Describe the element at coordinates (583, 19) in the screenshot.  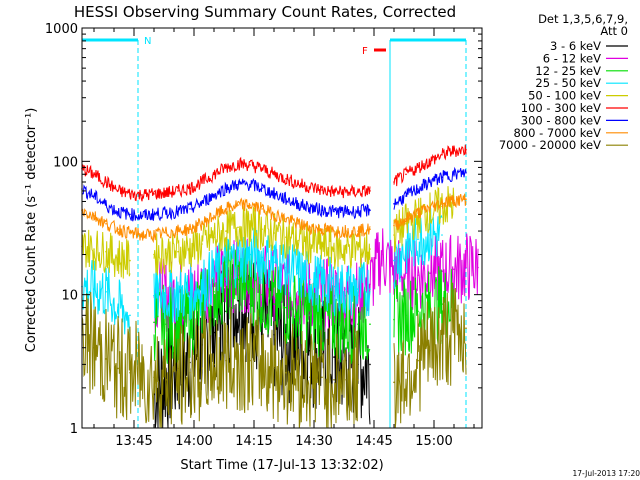
I see `legend-header: Det 1,3,5,6,7,9,` at that location.